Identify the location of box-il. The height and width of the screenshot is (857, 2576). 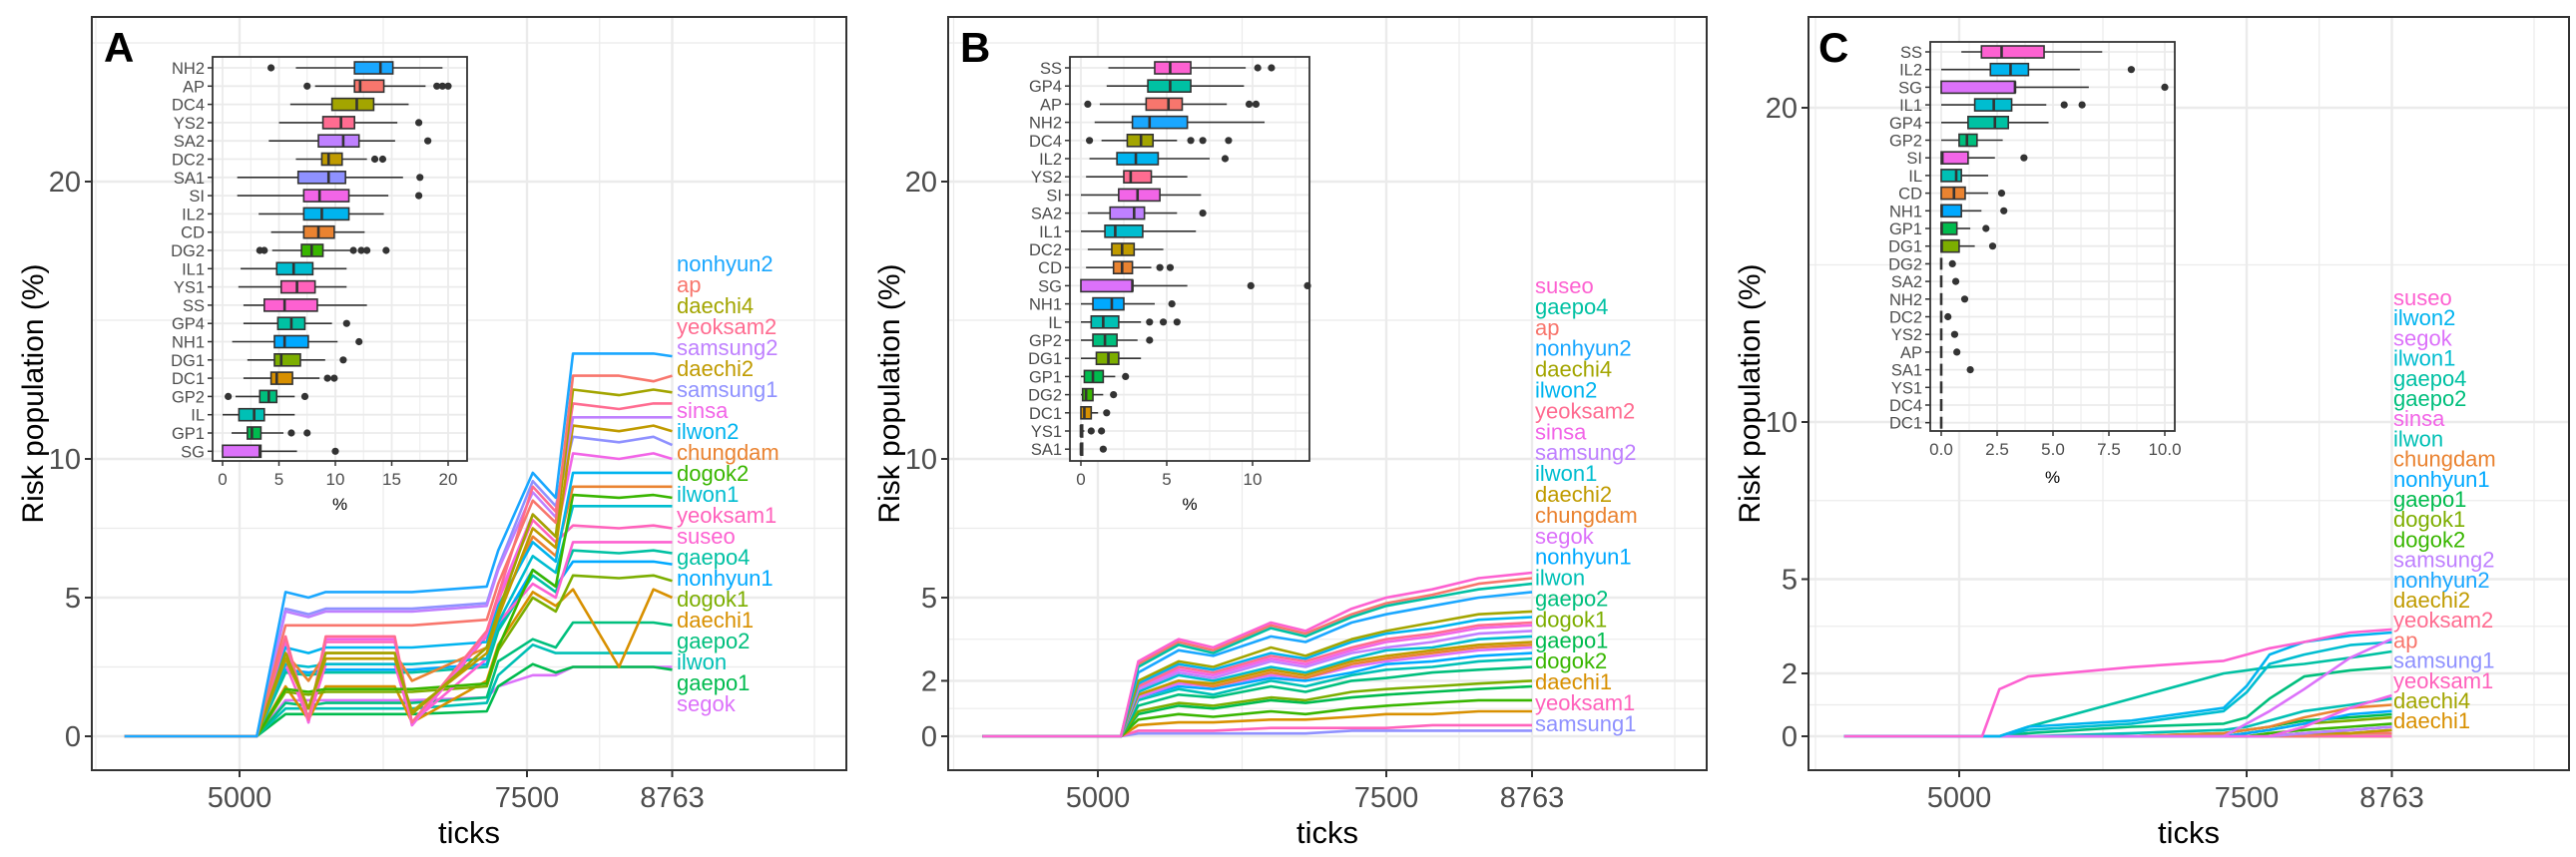
(1131, 321).